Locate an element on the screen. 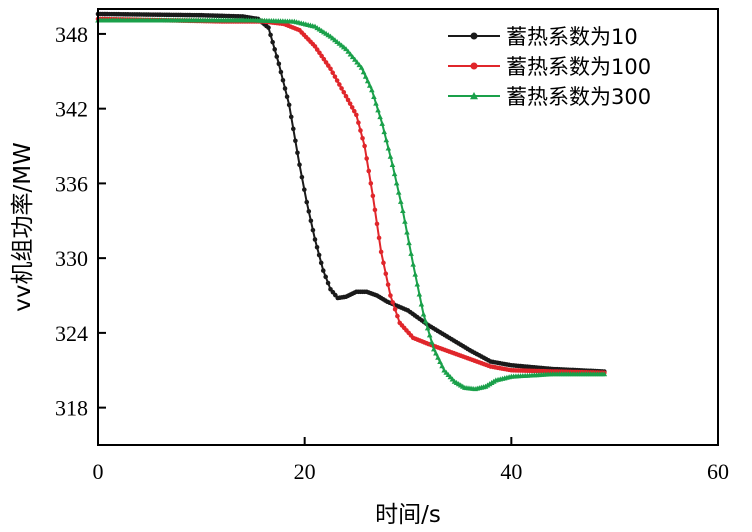 The height and width of the screenshot is (532, 752). y-tick-label: 330 is located at coordinates (71, 258).